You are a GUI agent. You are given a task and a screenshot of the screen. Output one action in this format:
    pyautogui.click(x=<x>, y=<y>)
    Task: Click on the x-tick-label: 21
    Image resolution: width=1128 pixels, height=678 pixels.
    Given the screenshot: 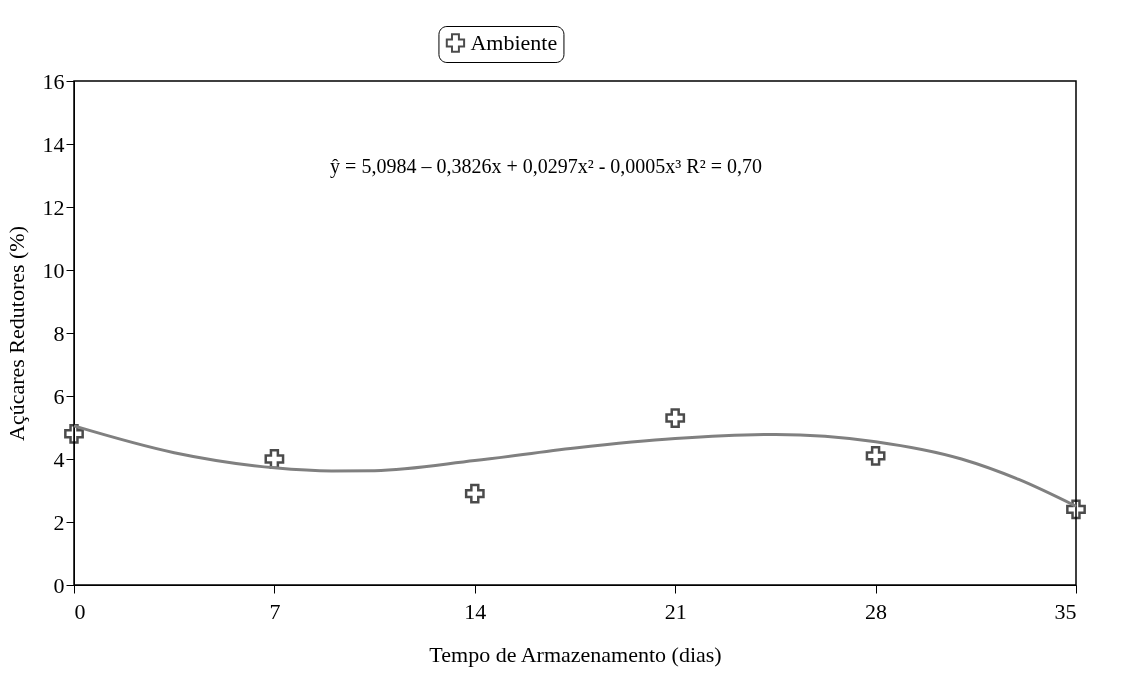 What is the action you would take?
    pyautogui.click(x=675, y=611)
    